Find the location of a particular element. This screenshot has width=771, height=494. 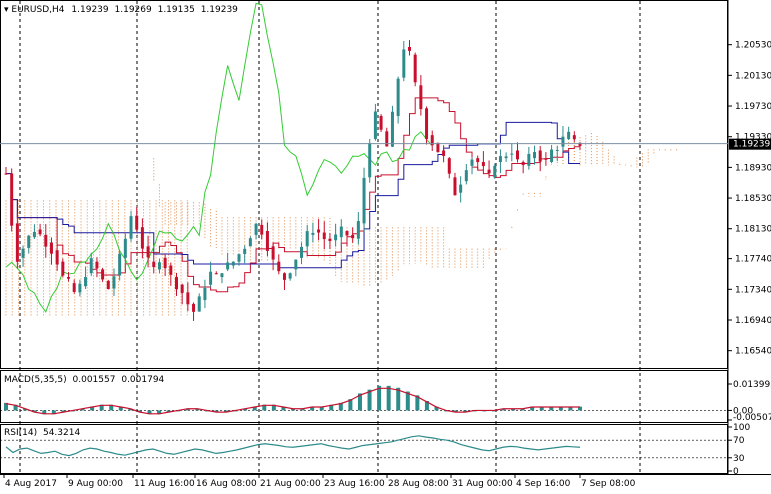

rsi-header: RSI(14) 54.3214 is located at coordinates (42, 433).